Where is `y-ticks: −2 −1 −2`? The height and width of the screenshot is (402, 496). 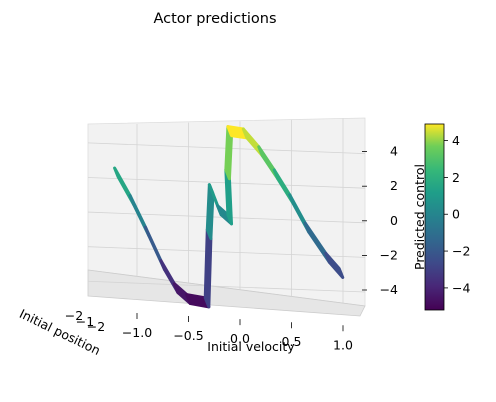
y-ticks: −2 −1 −2 is located at coordinates (85, 321).